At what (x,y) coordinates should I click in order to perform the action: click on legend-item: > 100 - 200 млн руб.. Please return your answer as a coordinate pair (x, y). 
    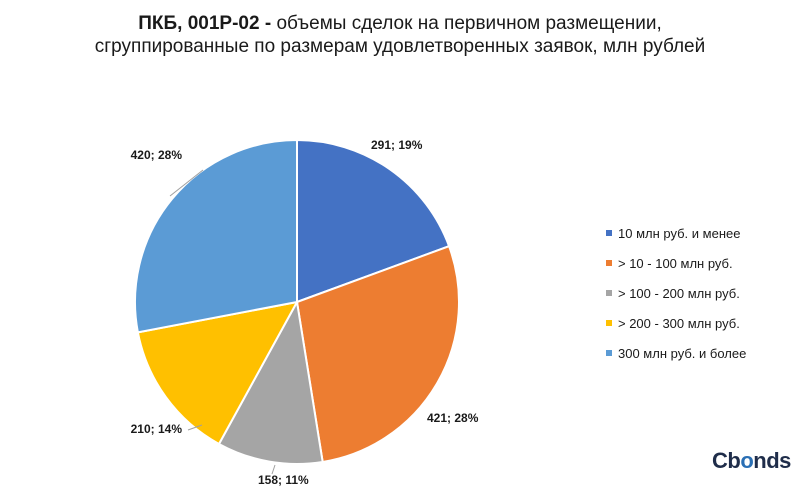
    Looking at the image, I should click on (676, 293).